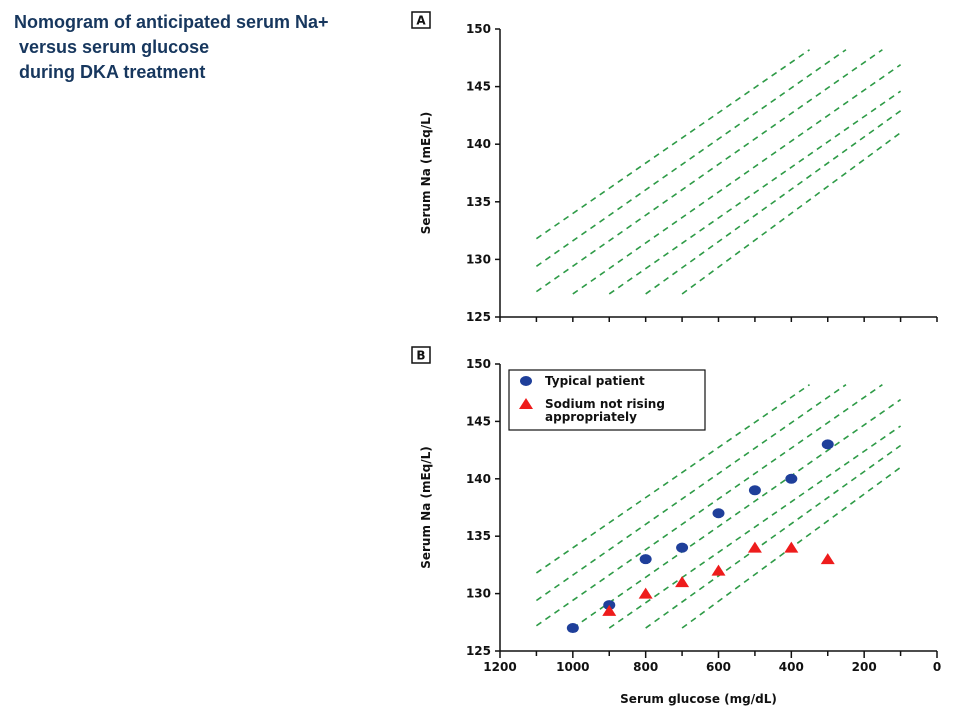 Image resolution: width=960 pixels, height=720 pixels. I want to click on x-tick-label: 200, so click(864, 667).